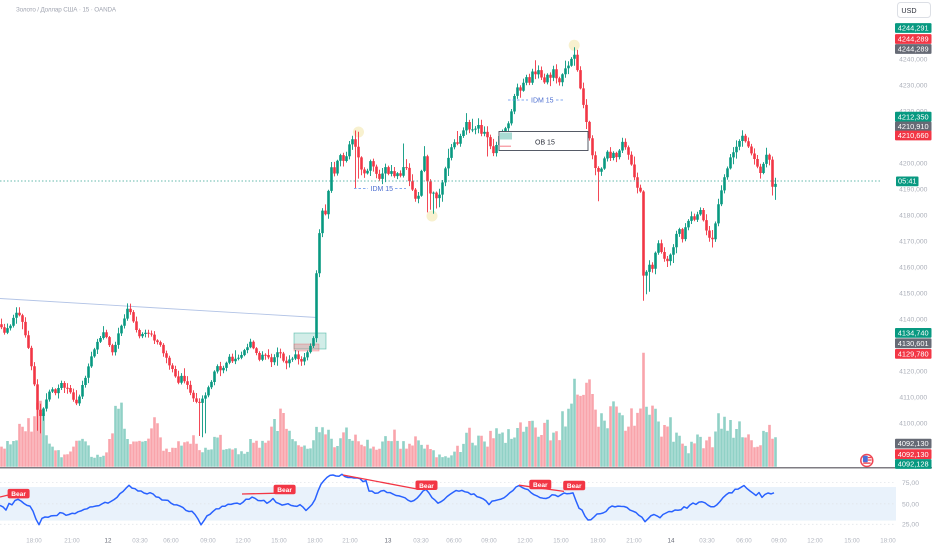 The image size is (932, 550). I want to click on svg-text: 4140,000, so click(913, 320).